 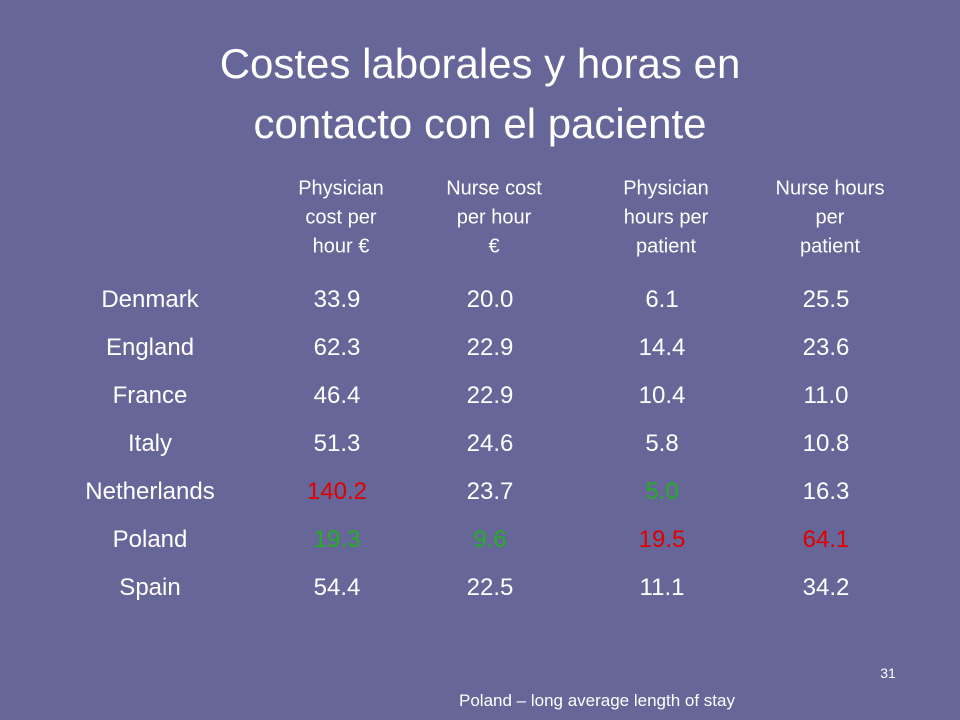 I want to click on table-cell: 23.7, so click(x=490, y=491).